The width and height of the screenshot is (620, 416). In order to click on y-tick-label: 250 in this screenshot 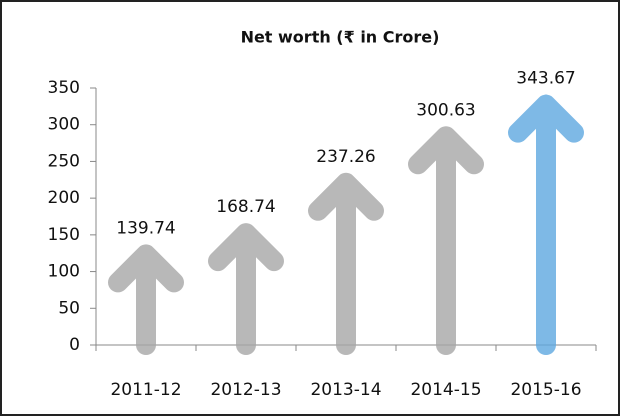, I will do `click(64, 161)`.